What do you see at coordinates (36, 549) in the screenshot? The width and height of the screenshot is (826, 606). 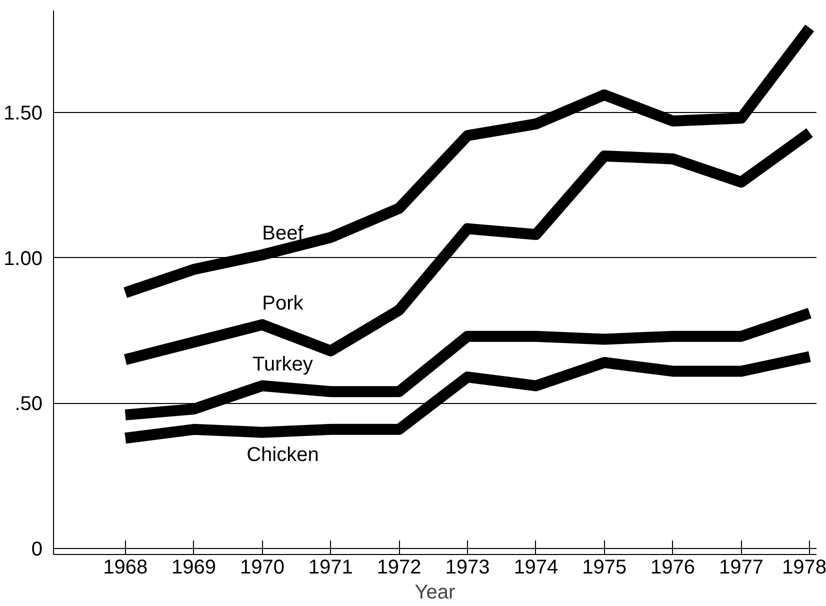 I see `y-tick-label: 0` at bounding box center [36, 549].